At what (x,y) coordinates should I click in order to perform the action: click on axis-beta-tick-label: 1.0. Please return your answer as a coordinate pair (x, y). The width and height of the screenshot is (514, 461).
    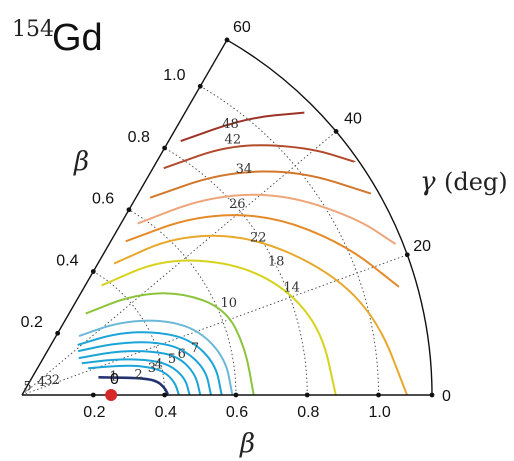
    Looking at the image, I should click on (174, 75).